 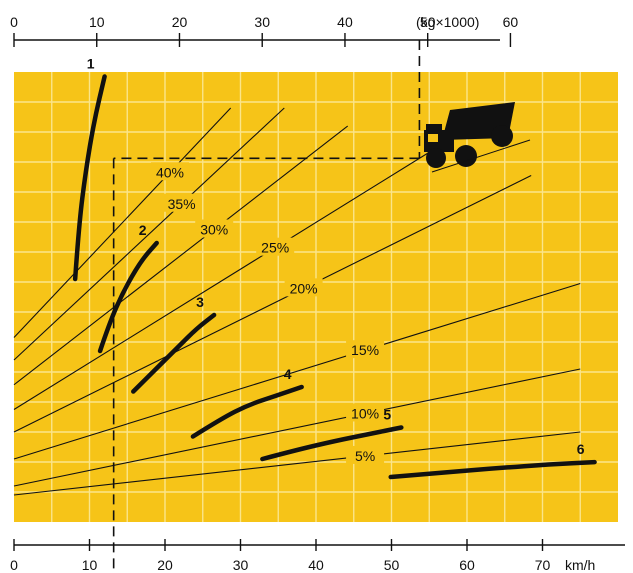 I want to click on bottom-axis-tick-label: 40, so click(x=316, y=565).